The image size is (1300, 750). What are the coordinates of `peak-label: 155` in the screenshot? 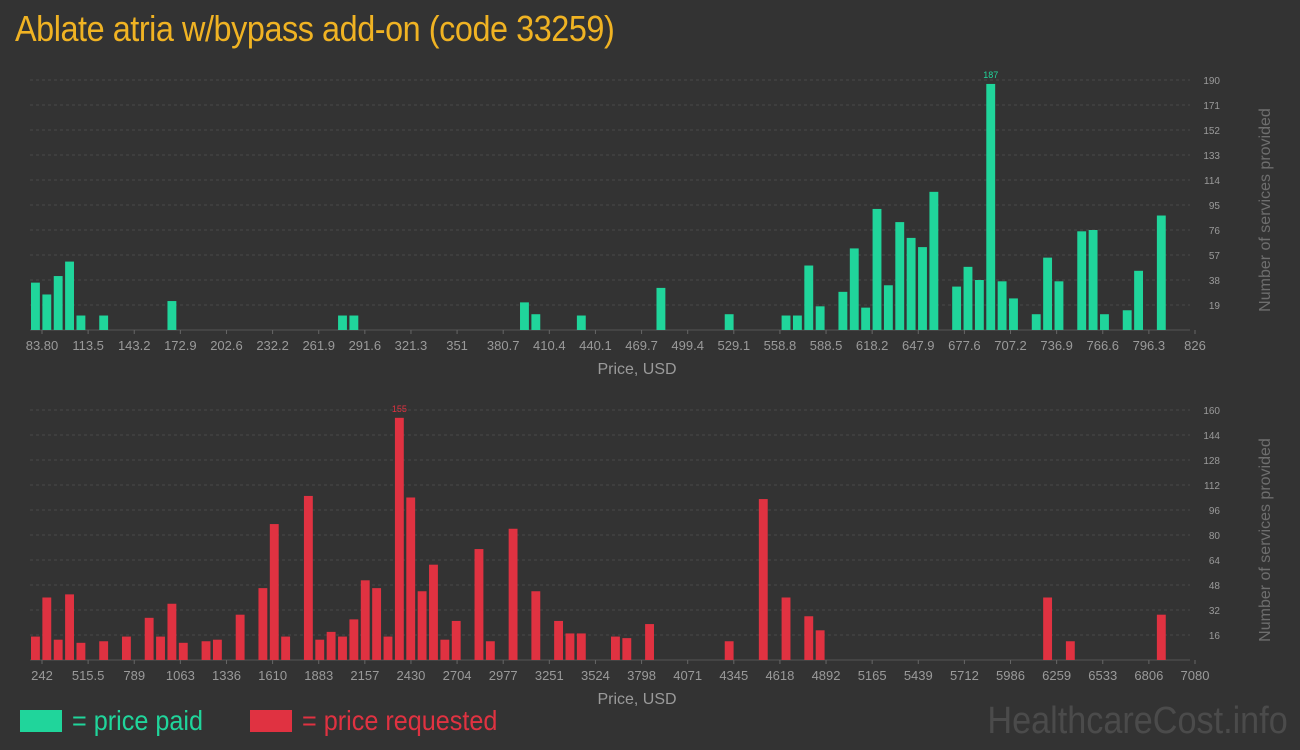 It's located at (399, 409).